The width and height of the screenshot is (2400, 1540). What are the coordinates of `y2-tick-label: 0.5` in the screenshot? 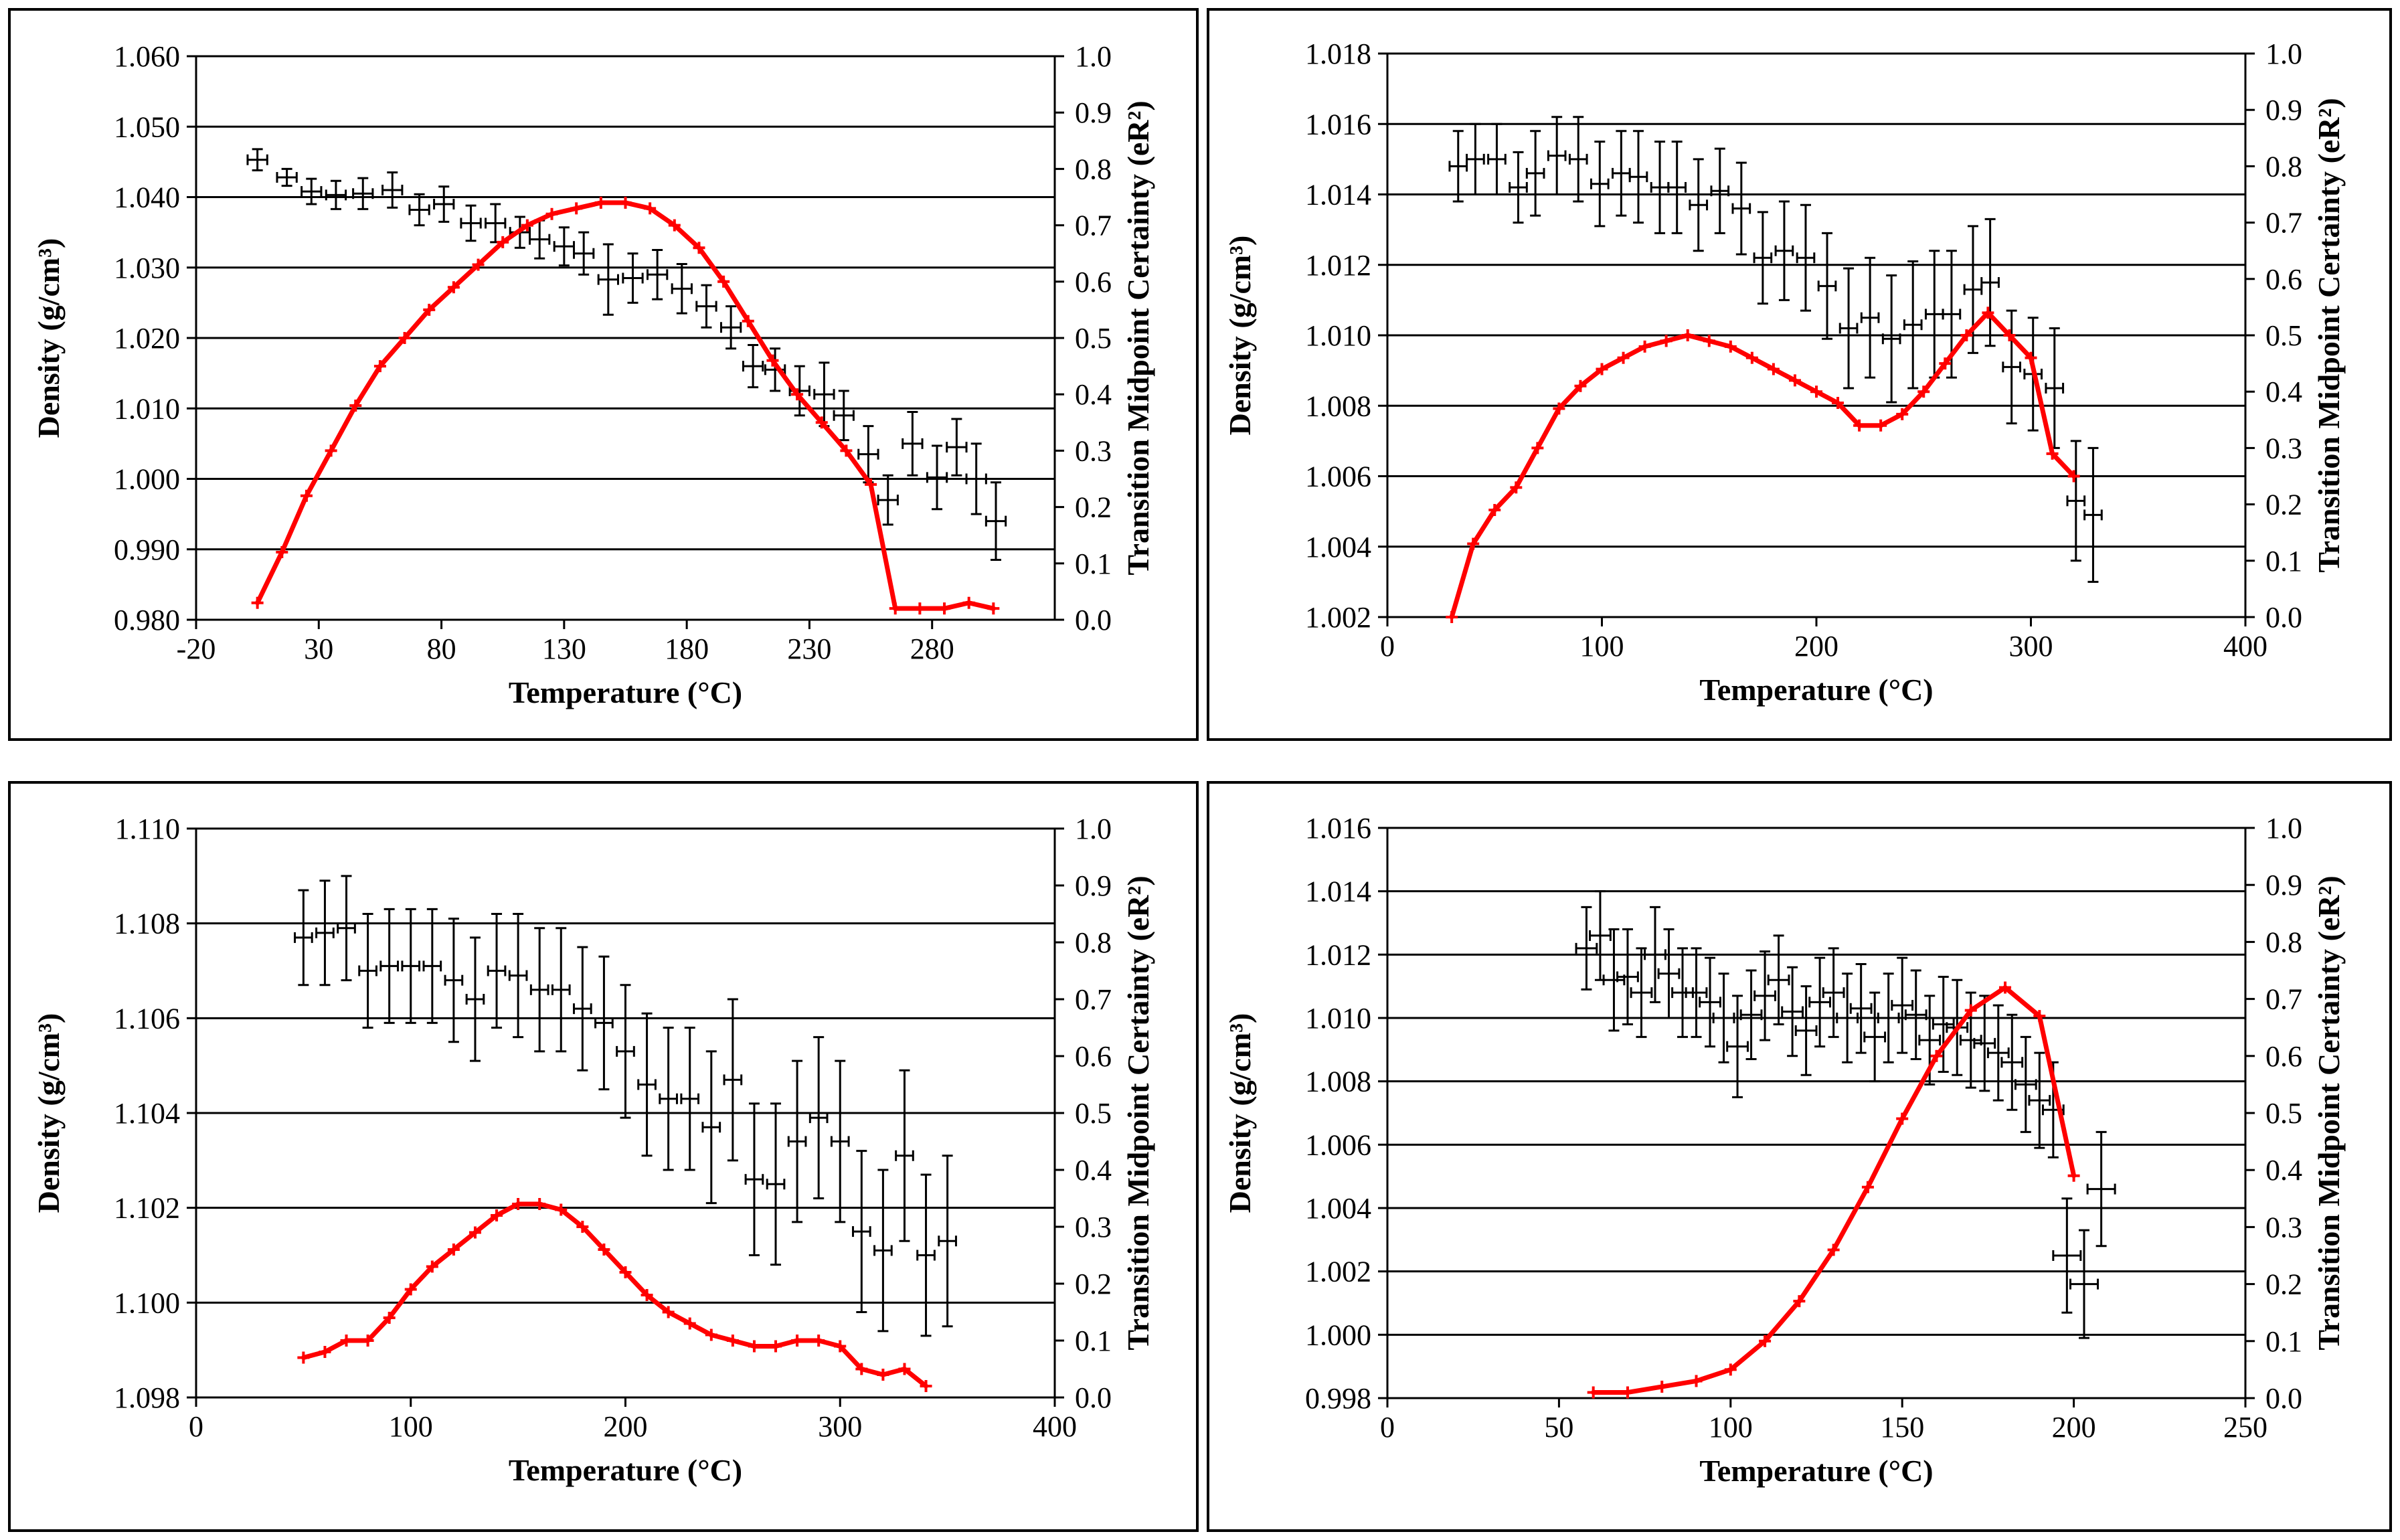 It's located at (1093, 1113).